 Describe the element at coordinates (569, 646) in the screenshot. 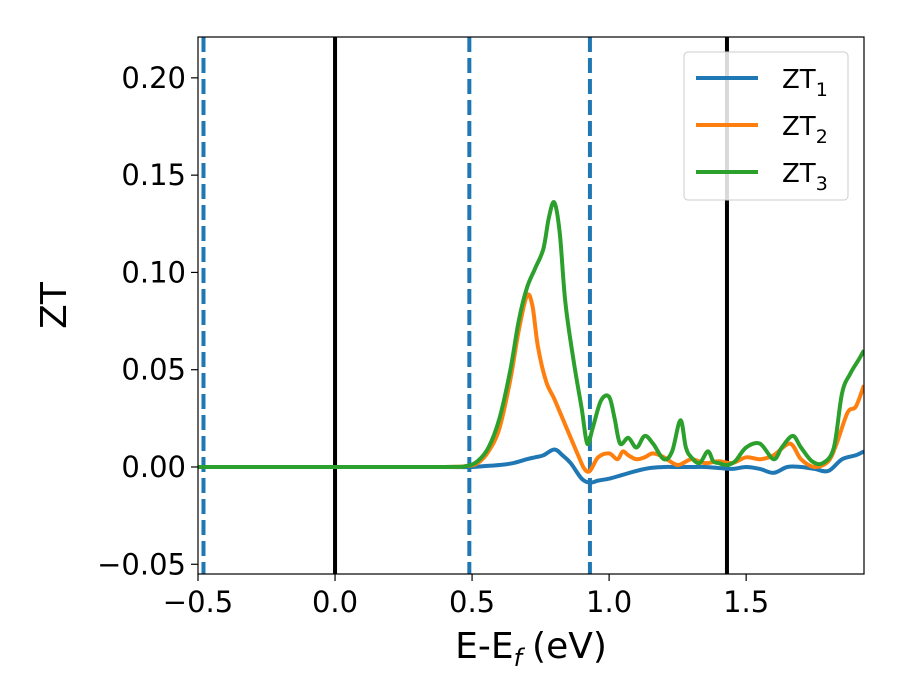

I see `x-axis-label-unit: (eV)` at that location.